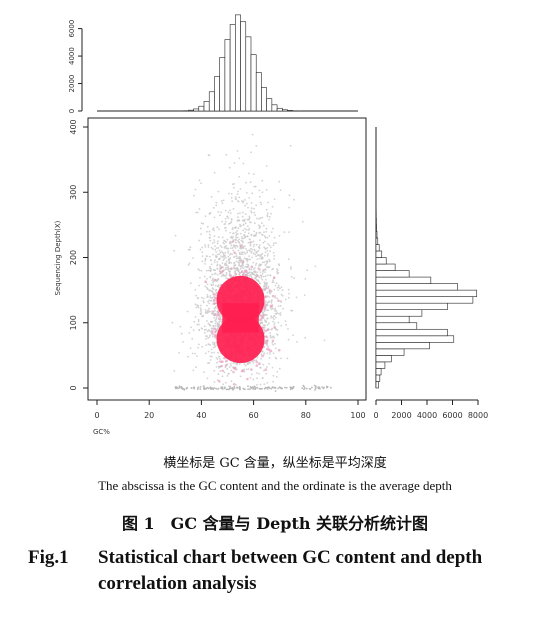  Describe the element at coordinates (73, 322) in the screenshot. I see `y-tick-label: 100` at that location.